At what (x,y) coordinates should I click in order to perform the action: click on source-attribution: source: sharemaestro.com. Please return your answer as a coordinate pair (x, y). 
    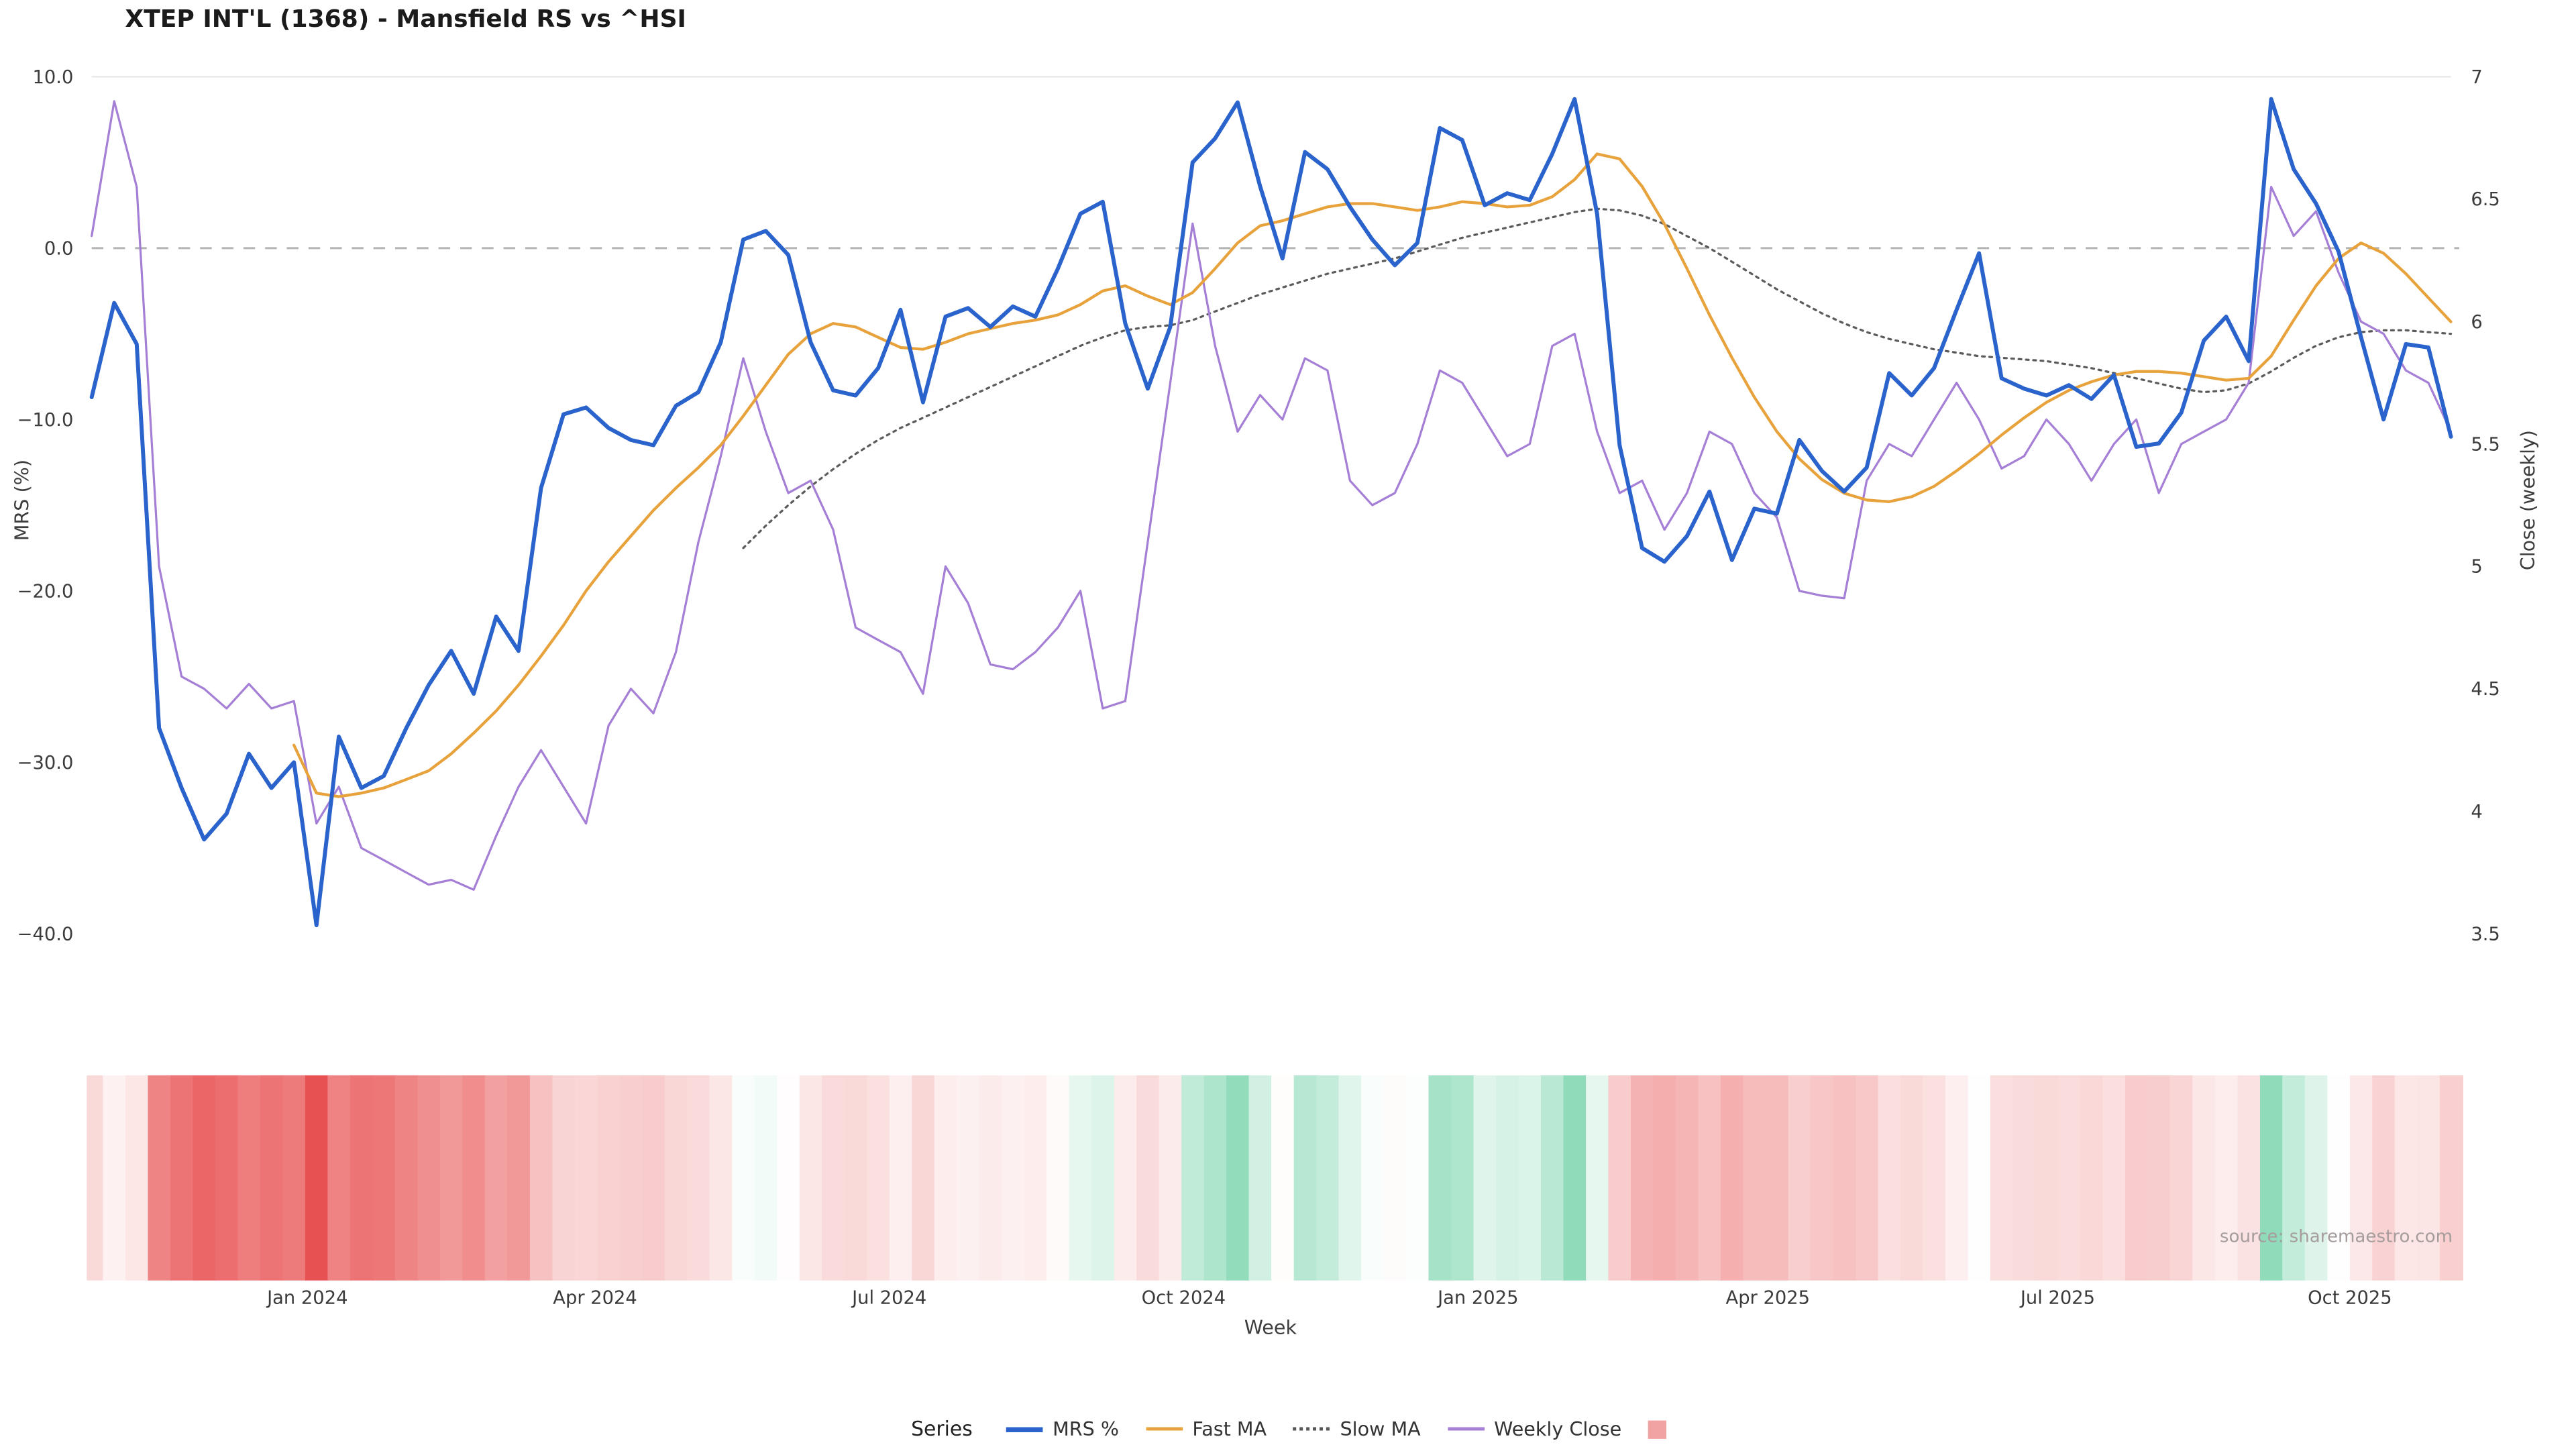
    Looking at the image, I should click on (2336, 1237).